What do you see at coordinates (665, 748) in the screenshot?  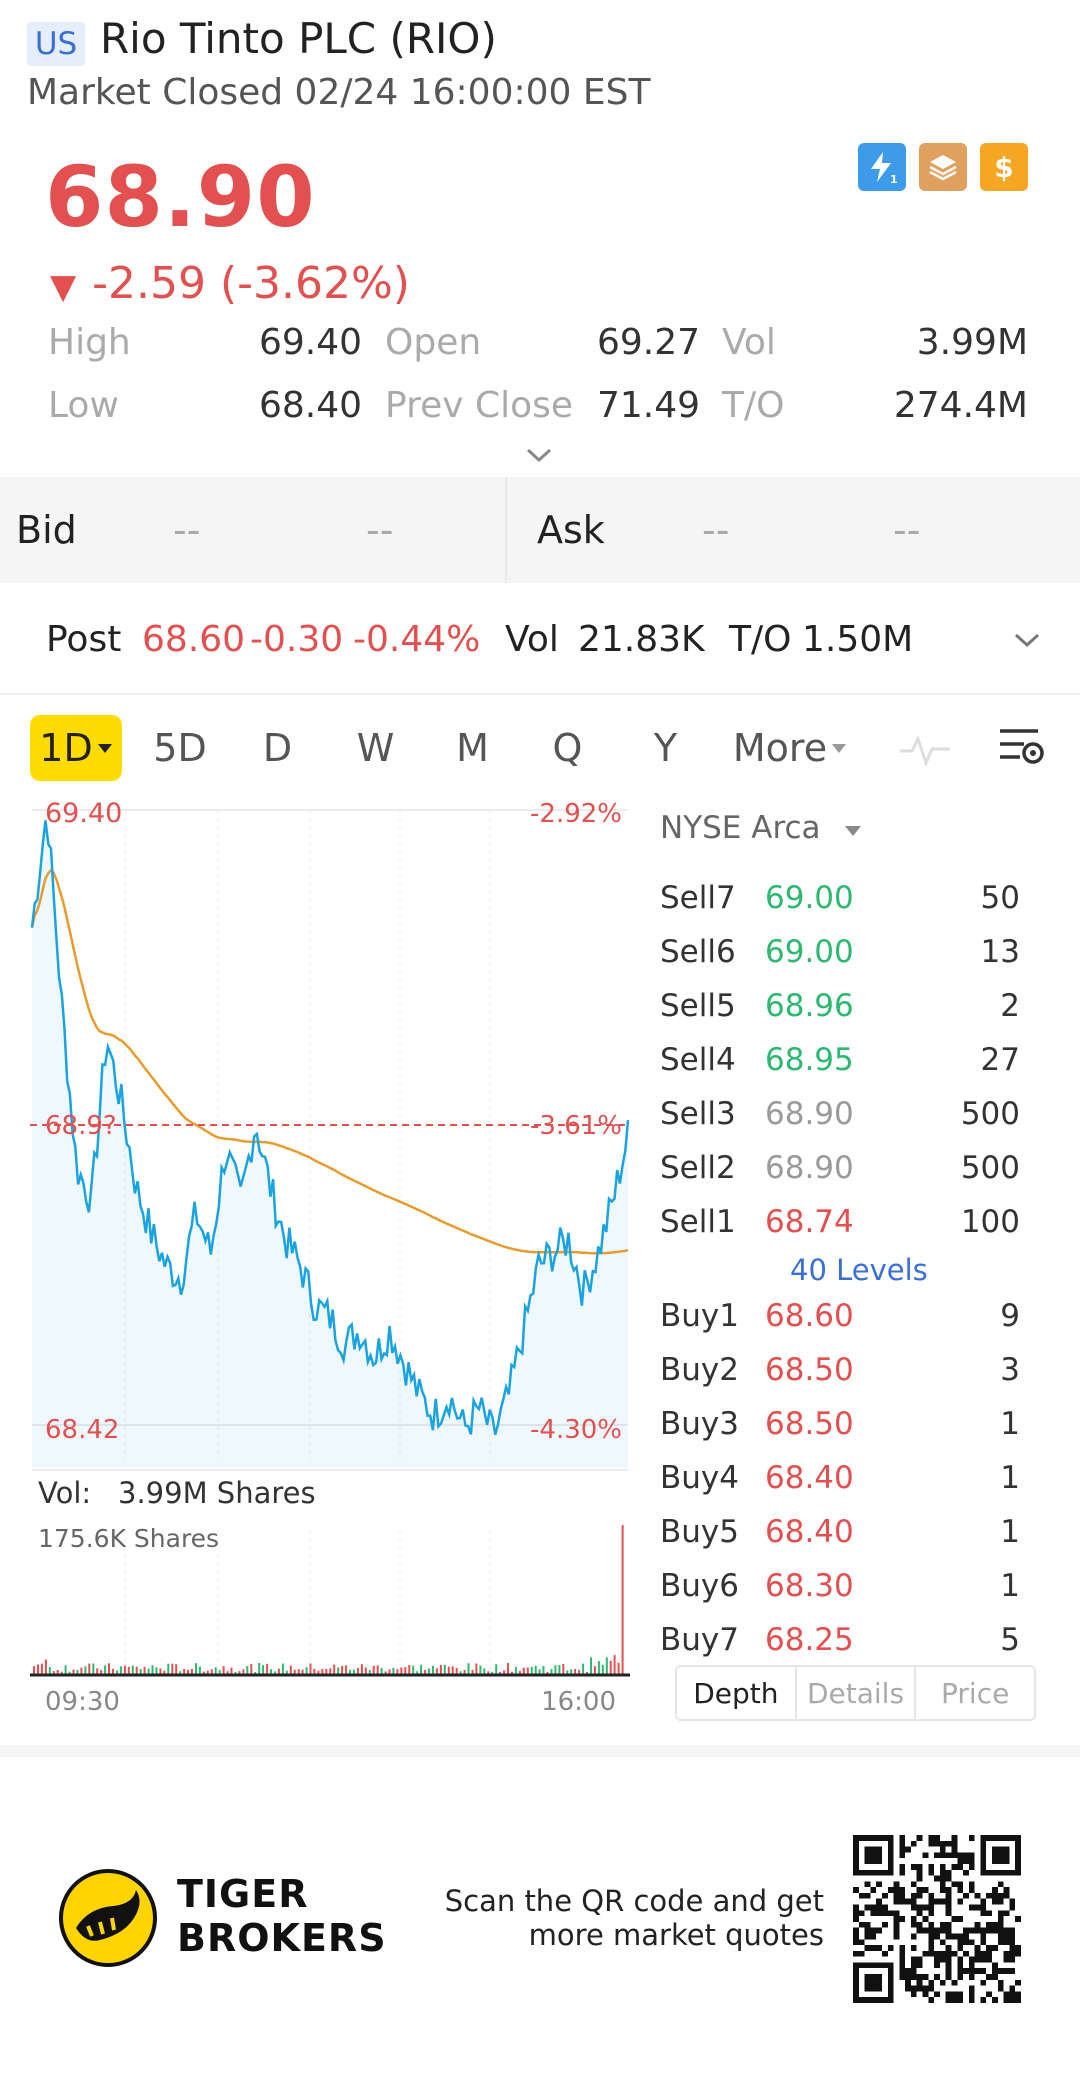 I see `tab-y: Y` at bounding box center [665, 748].